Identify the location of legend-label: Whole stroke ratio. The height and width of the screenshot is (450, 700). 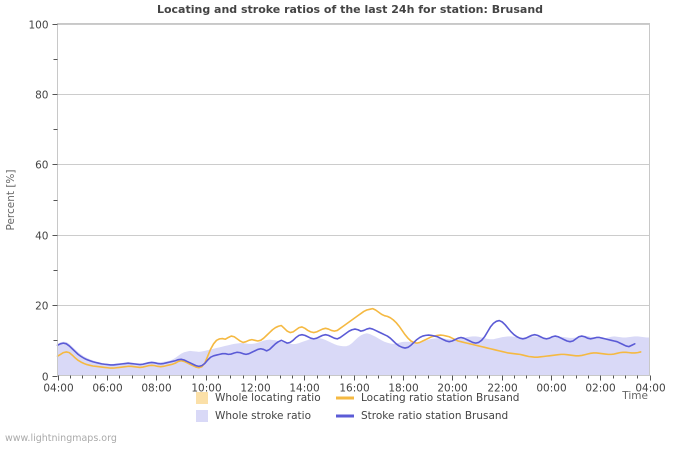
(263, 416).